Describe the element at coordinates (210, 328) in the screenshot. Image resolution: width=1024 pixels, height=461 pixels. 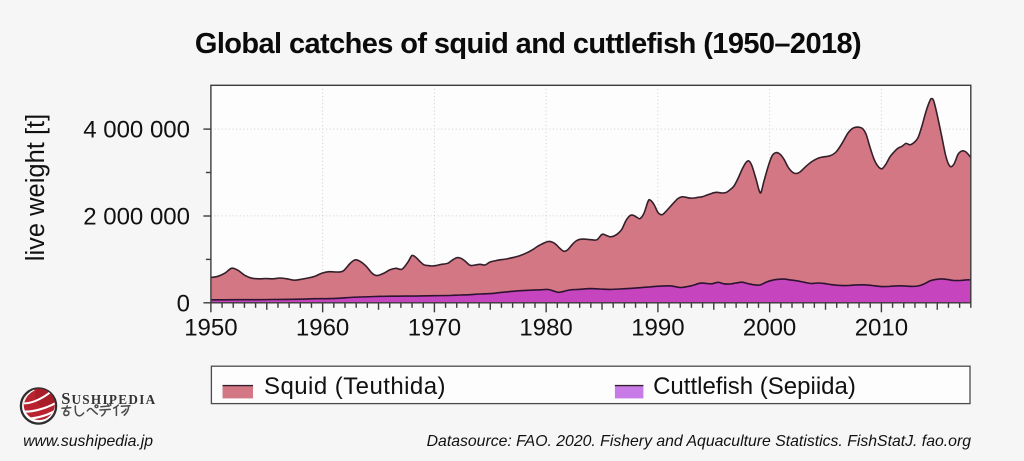
I see `svg-text: 1950` at that location.